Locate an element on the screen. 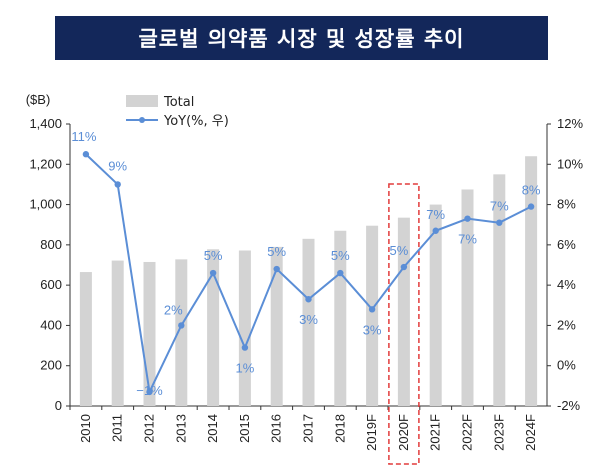 The height and width of the screenshot is (470, 601). left-tick-label: 600 is located at coordinates (51, 284).